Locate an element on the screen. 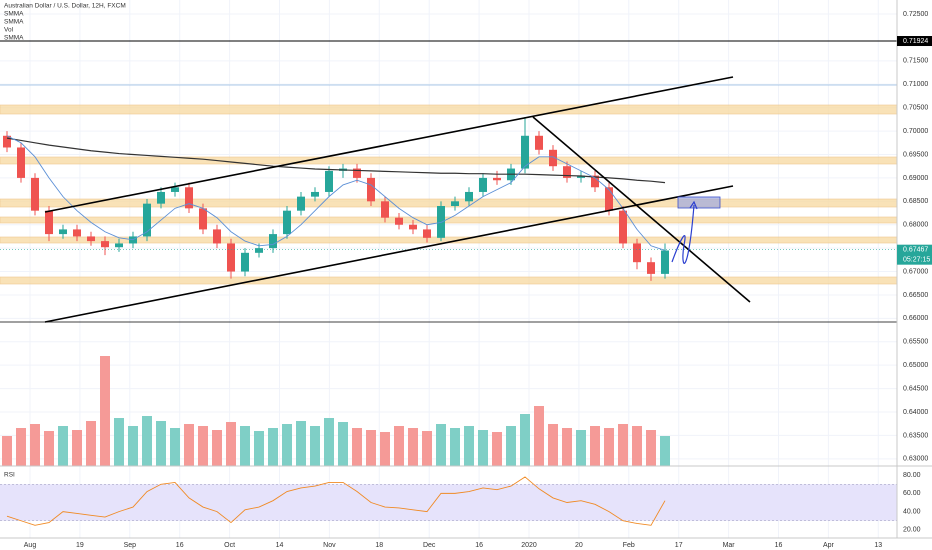  x-tick-label: Apr is located at coordinates (829, 545).